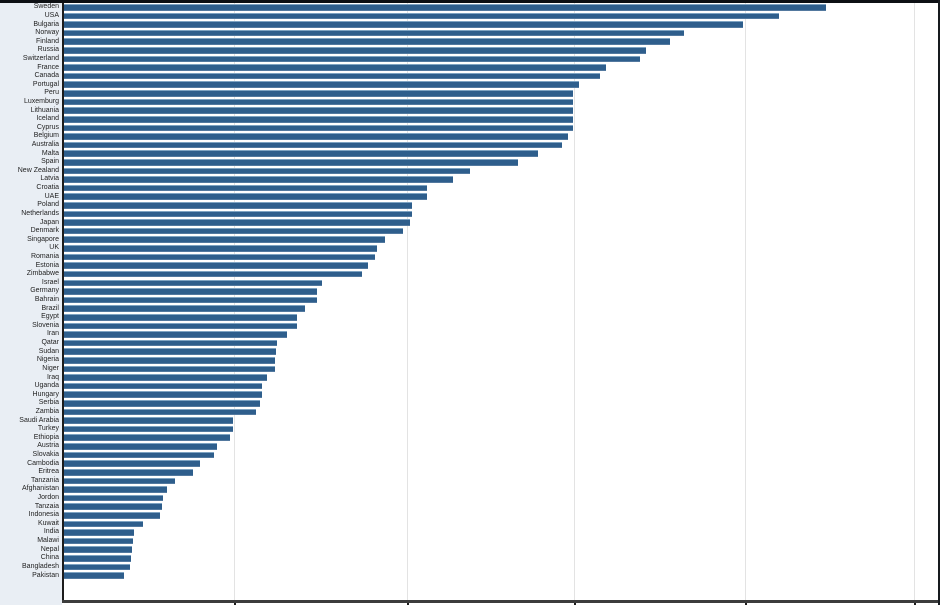 The height and width of the screenshot is (605, 940). Describe the element at coordinates (469, 110) in the screenshot. I see `bar-row: Lithuania` at that location.